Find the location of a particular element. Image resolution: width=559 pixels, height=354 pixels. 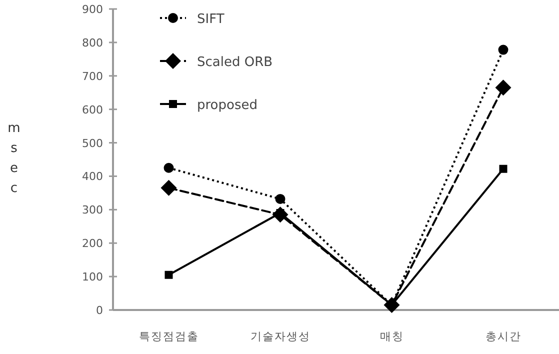

y-axis-title: msec is located at coordinates (14, 158).